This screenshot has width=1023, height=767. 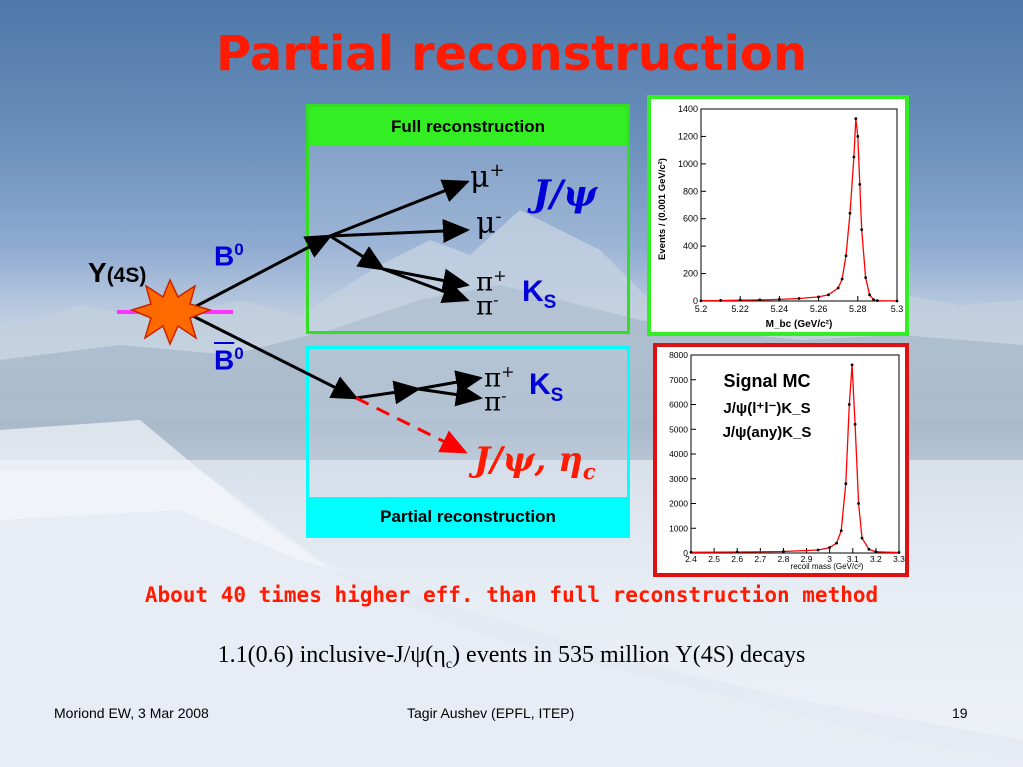 I want to click on y-tick-label: 6000, so click(x=678, y=405).